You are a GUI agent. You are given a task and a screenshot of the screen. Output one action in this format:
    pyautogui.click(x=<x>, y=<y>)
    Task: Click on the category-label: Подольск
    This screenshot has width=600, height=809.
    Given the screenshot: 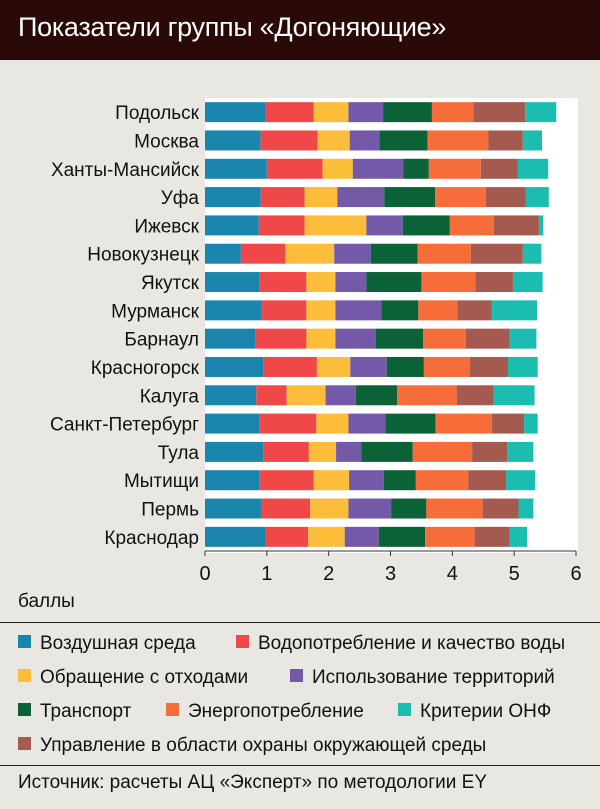 What is the action you would take?
    pyautogui.click(x=157, y=113)
    